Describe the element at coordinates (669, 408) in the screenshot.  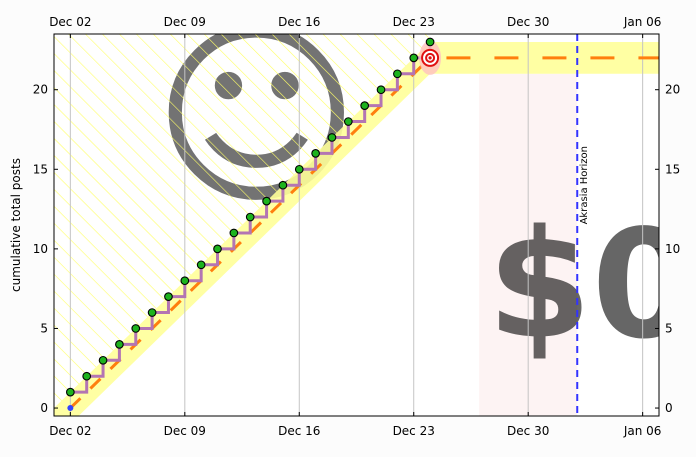
I see `y-tick-label-right: 0` at that location.